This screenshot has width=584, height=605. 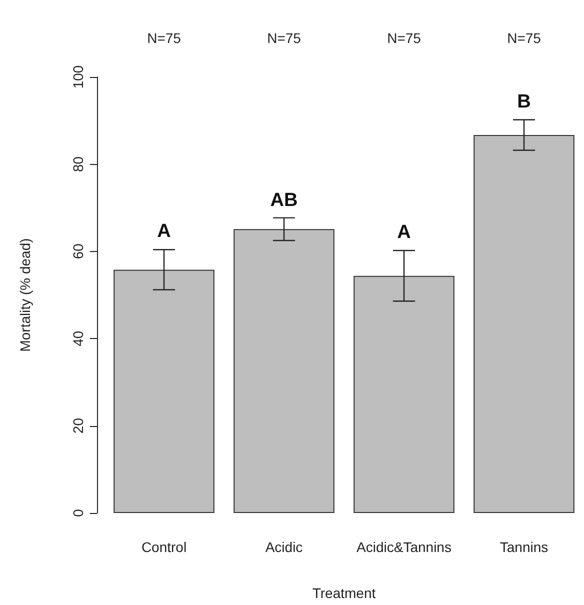 What do you see at coordinates (78, 426) in the screenshot?
I see `y-tick-label: 20` at bounding box center [78, 426].